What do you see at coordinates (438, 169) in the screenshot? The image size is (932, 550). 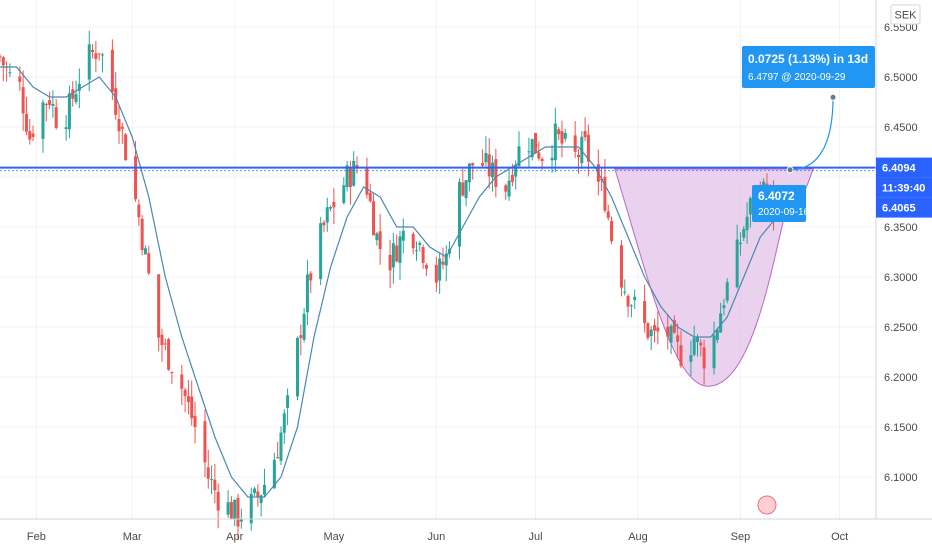 I see `price-line` at bounding box center [438, 169].